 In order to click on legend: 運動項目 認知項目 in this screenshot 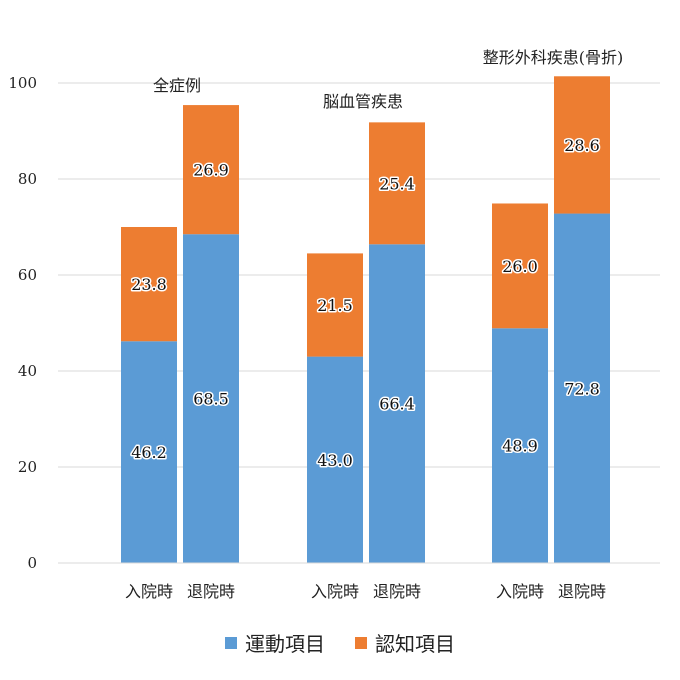, I will do `click(340, 642)`.